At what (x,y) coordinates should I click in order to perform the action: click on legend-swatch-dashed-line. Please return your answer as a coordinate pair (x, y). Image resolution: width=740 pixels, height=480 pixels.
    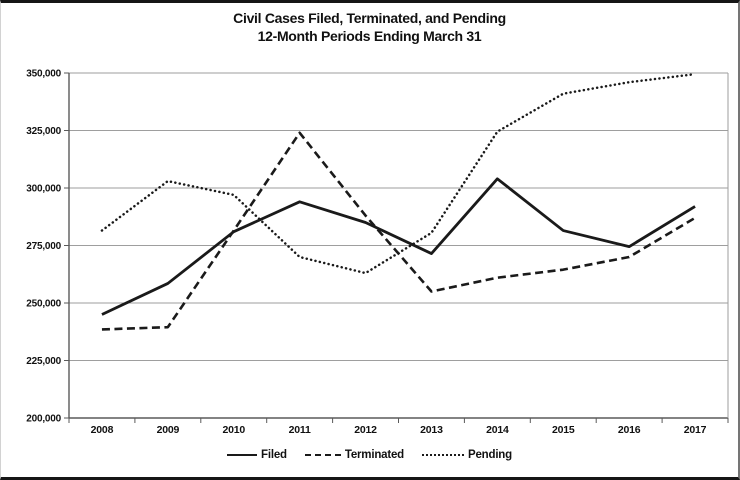
    Looking at the image, I should click on (322, 455).